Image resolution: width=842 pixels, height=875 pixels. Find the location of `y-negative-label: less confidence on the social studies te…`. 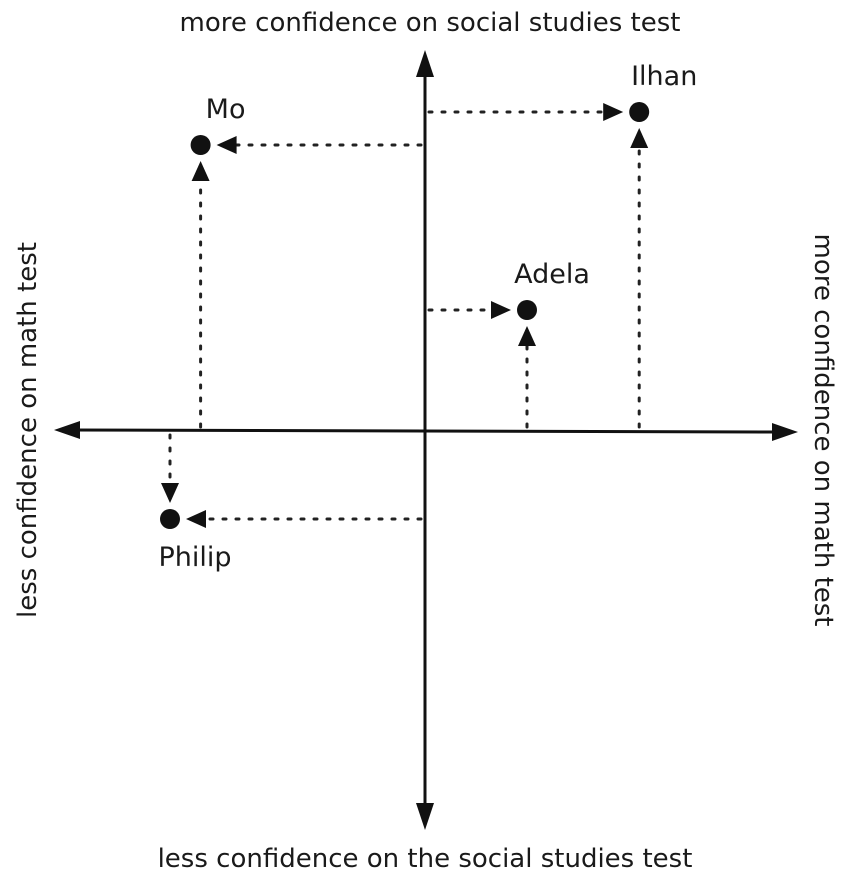

y-negative-label: less confidence on the social studies te… is located at coordinates (425, 859).